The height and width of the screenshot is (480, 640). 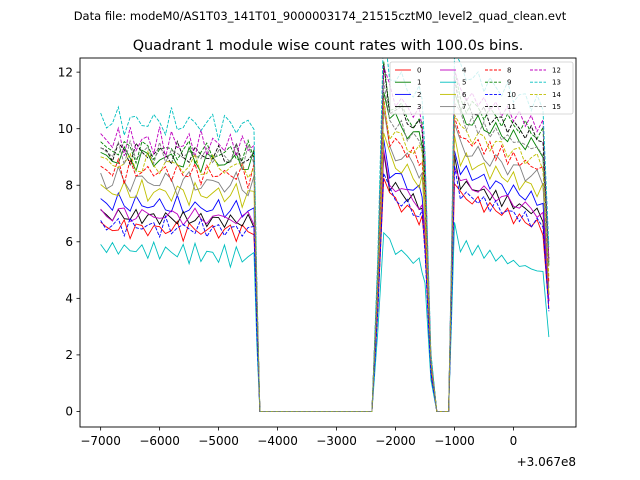 I want to click on legend-label: 0, so click(x=419, y=71).